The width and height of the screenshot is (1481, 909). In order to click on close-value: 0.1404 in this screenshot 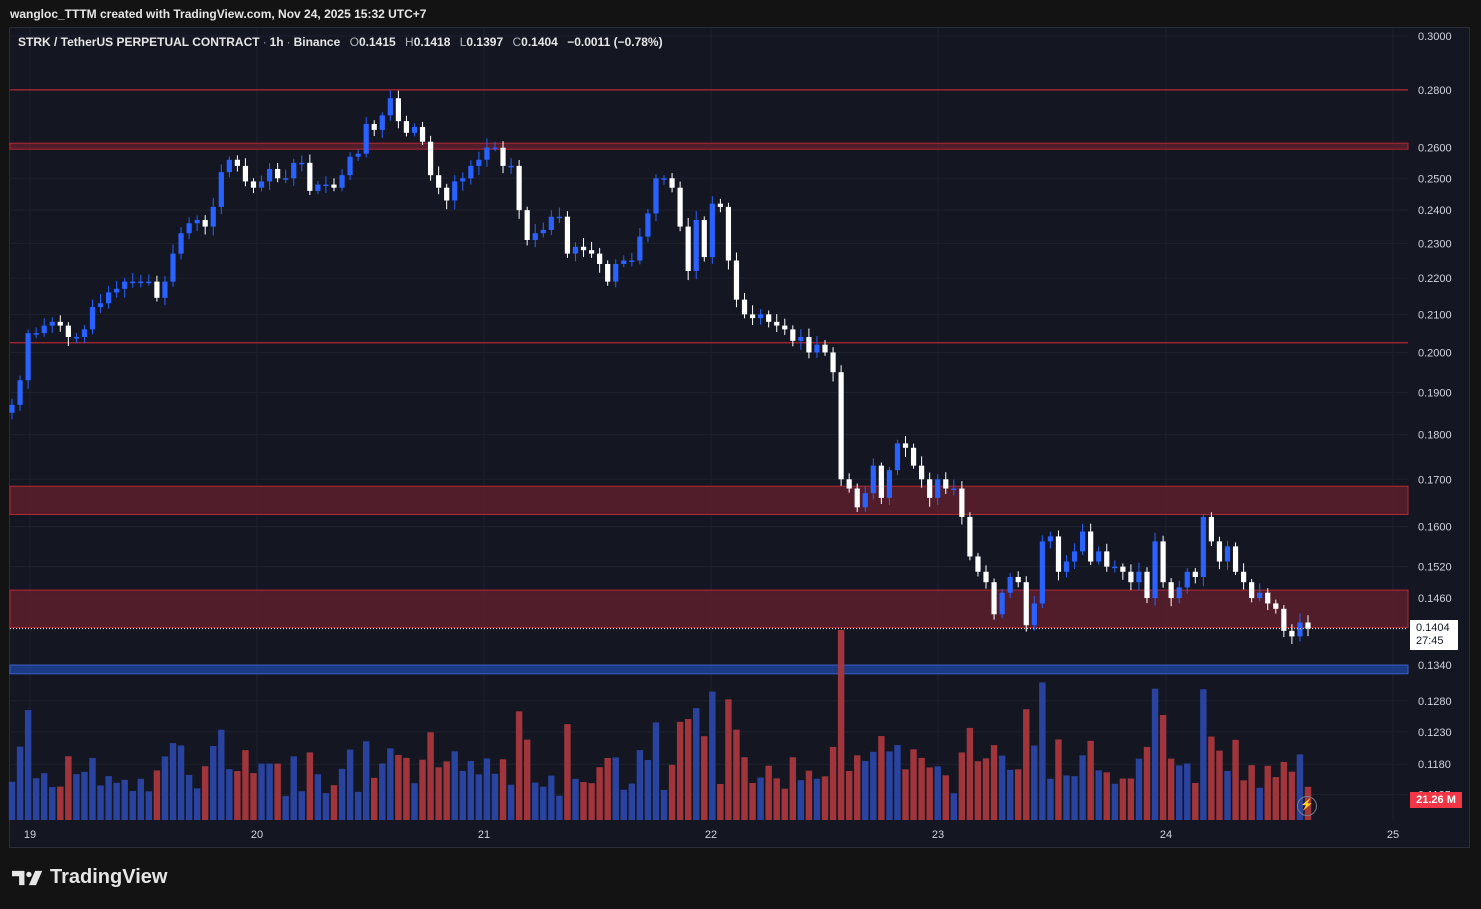, I will do `click(539, 42)`.